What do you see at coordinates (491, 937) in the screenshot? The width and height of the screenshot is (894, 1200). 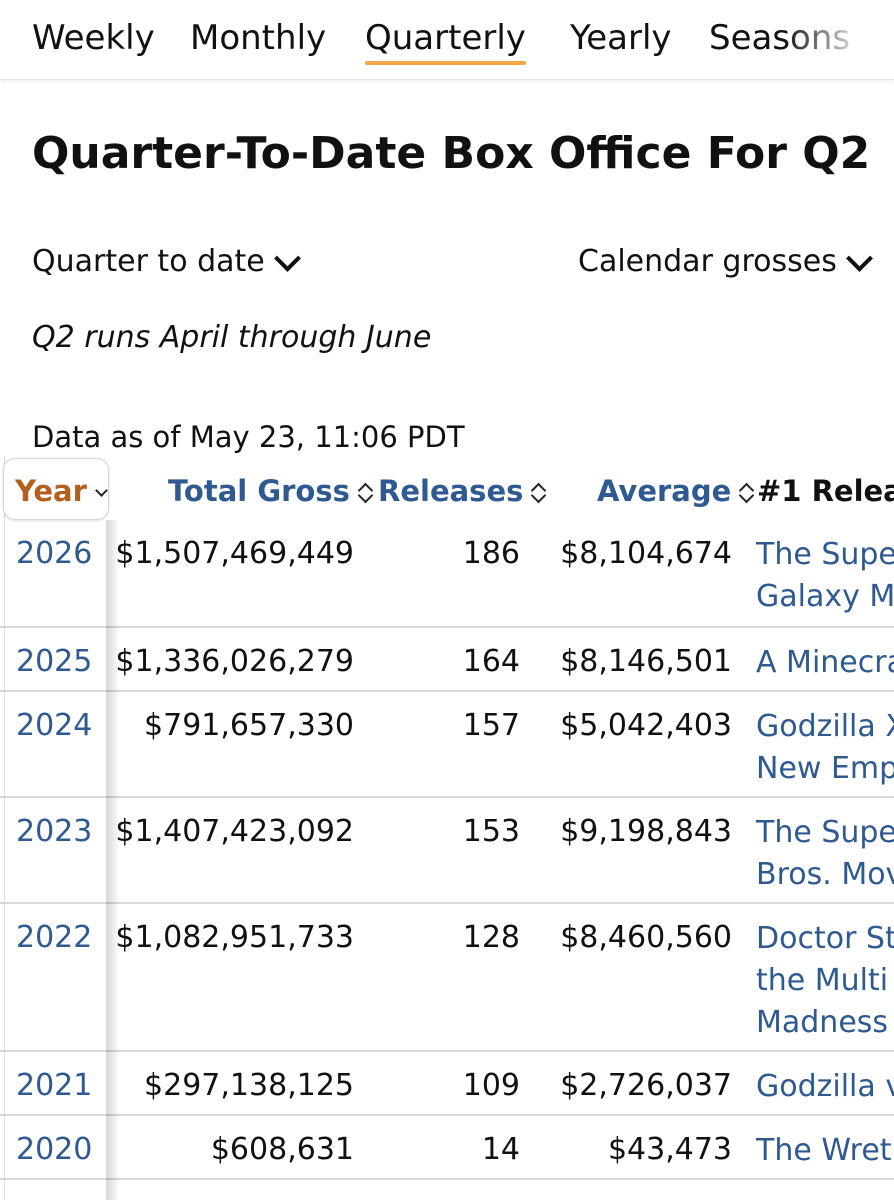 I see `releases-cell: 128` at bounding box center [491, 937].